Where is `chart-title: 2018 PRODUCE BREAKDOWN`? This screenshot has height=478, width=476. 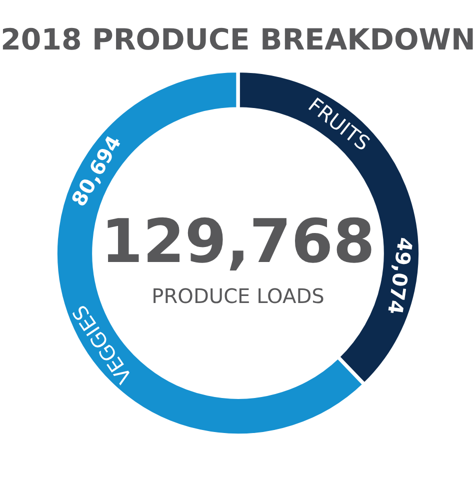
chart-title: 2018 PRODUCE BREAKDOWN is located at coordinates (238, 39).